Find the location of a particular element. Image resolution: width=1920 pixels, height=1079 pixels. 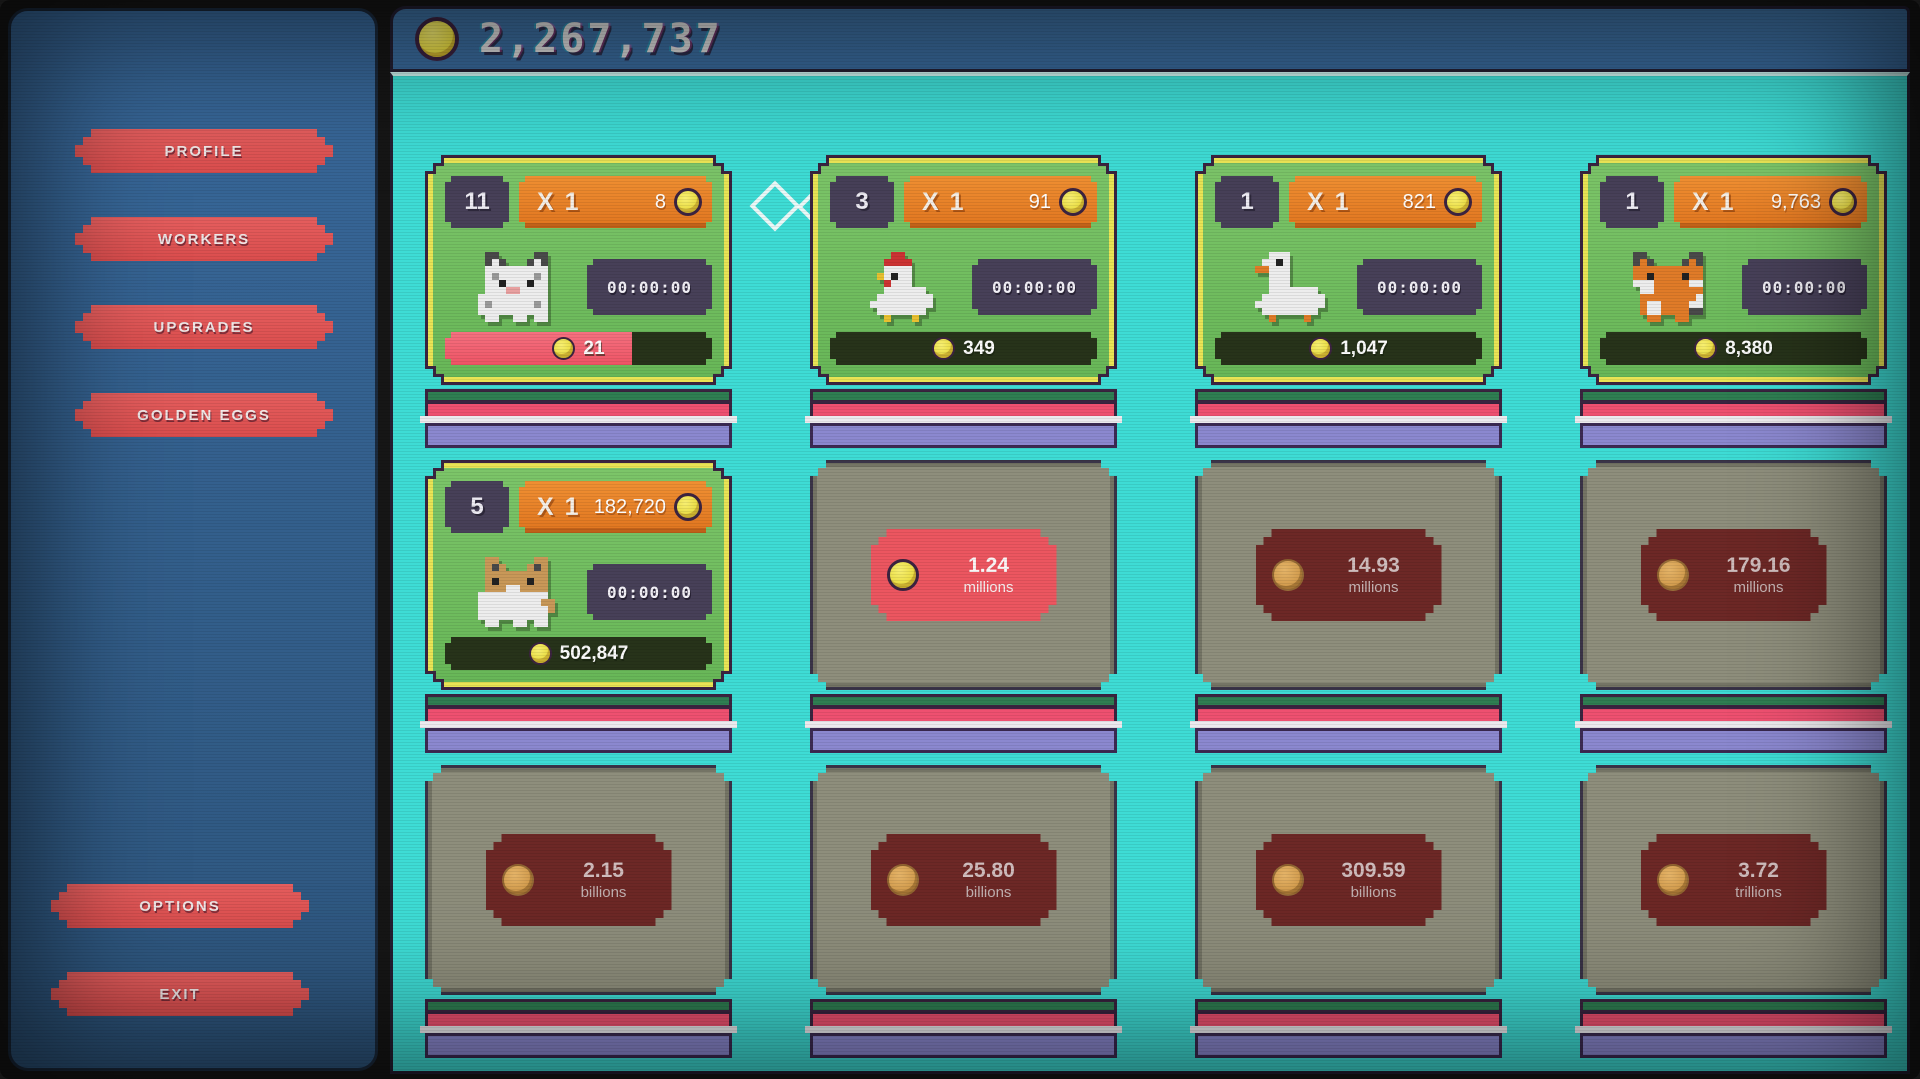

worker-cell: 1 X 1 821 00:00:00 is located at coordinates (1348, 301).